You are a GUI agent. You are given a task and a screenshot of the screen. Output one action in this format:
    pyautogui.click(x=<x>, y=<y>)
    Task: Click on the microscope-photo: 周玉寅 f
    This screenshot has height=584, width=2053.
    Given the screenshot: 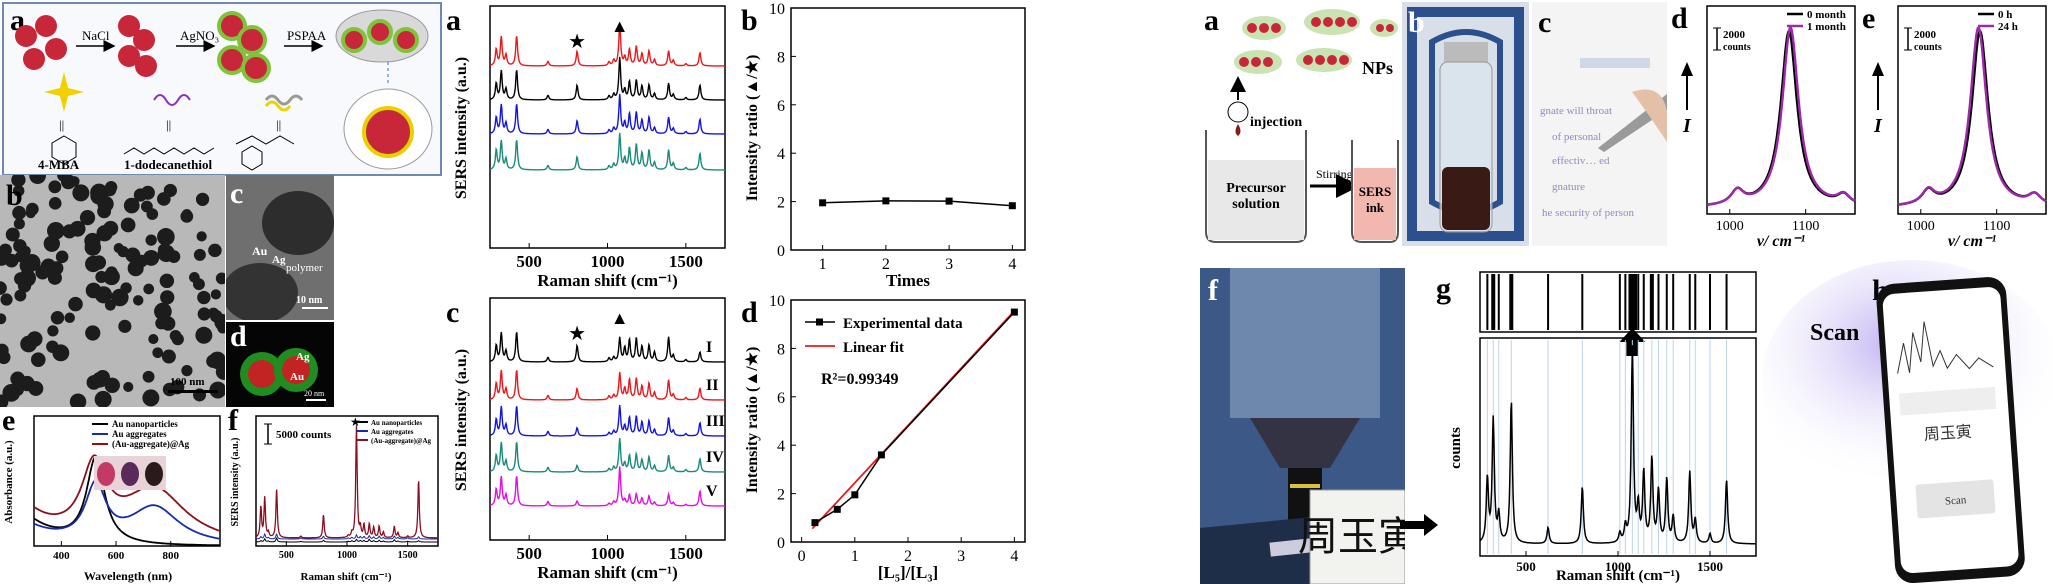 What is the action you would take?
    pyautogui.click(x=1302, y=426)
    